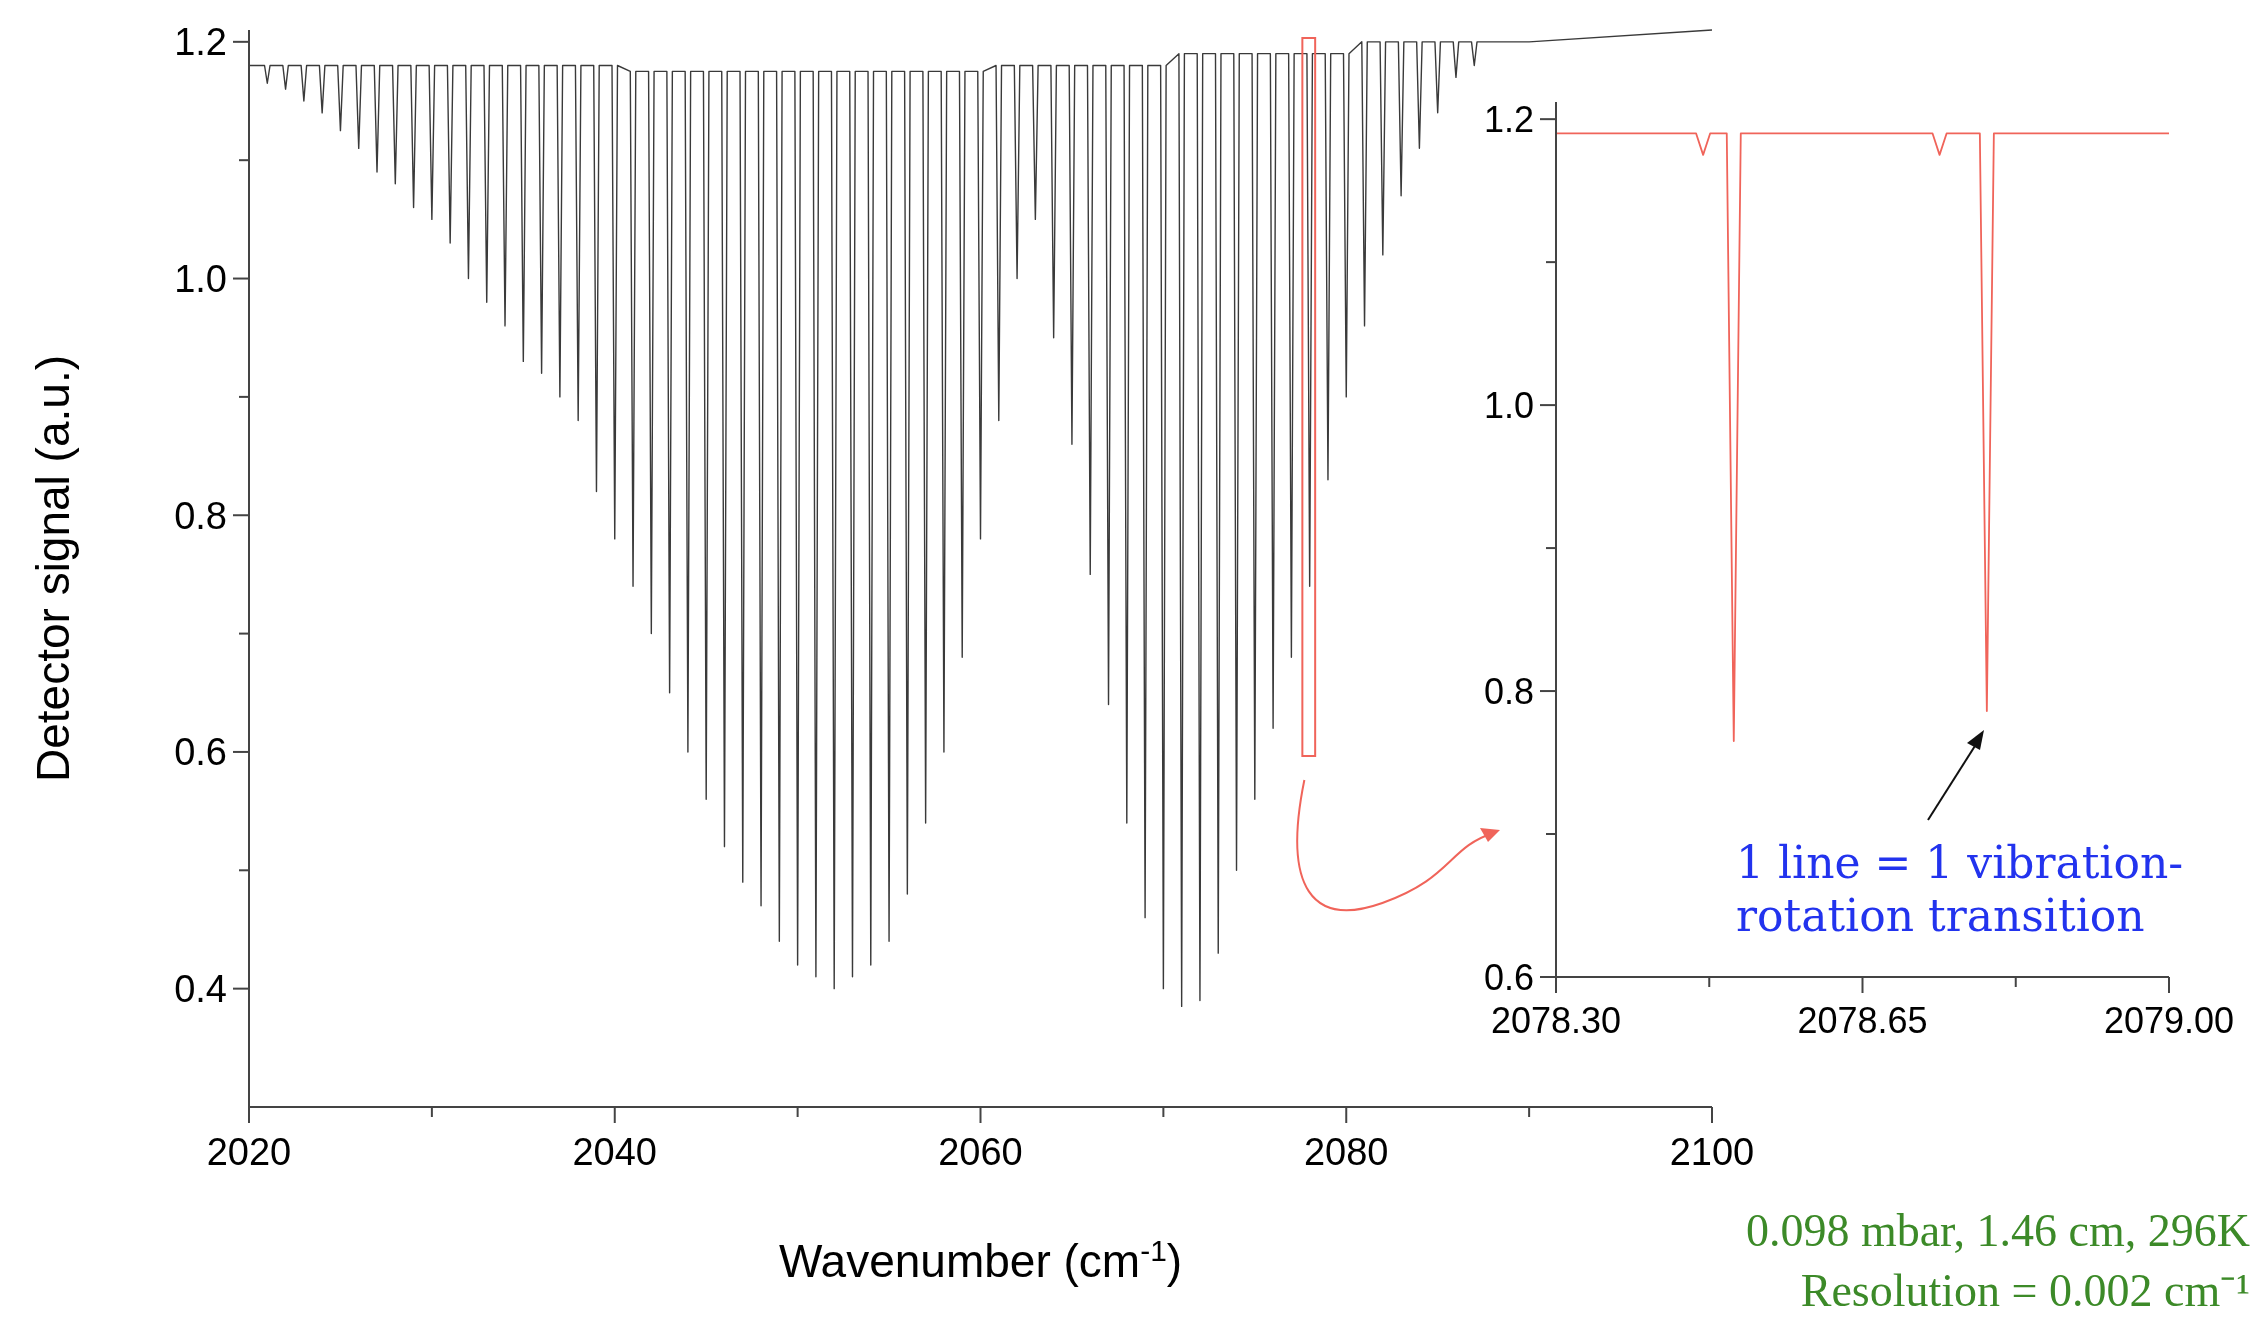 This screenshot has height=1333, width=2262. What do you see at coordinates (1960, 889) in the screenshot?
I see `annotation: 1 line = 1 vibration-rotation transition` at bounding box center [1960, 889].